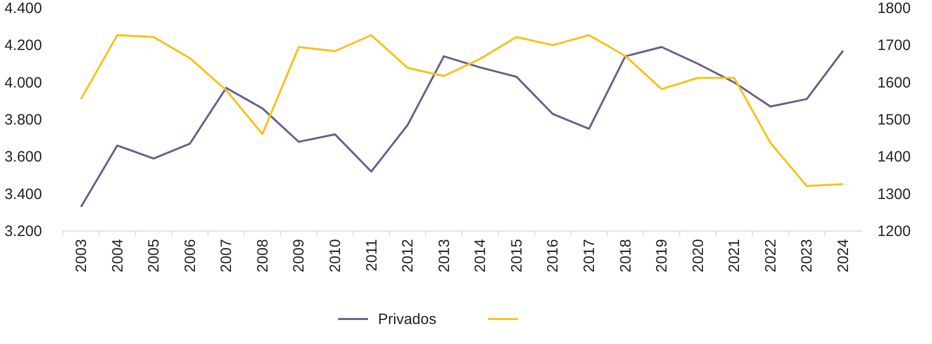  Describe the element at coordinates (698, 255) in the screenshot. I see `x-tick-label: 2020` at that location.